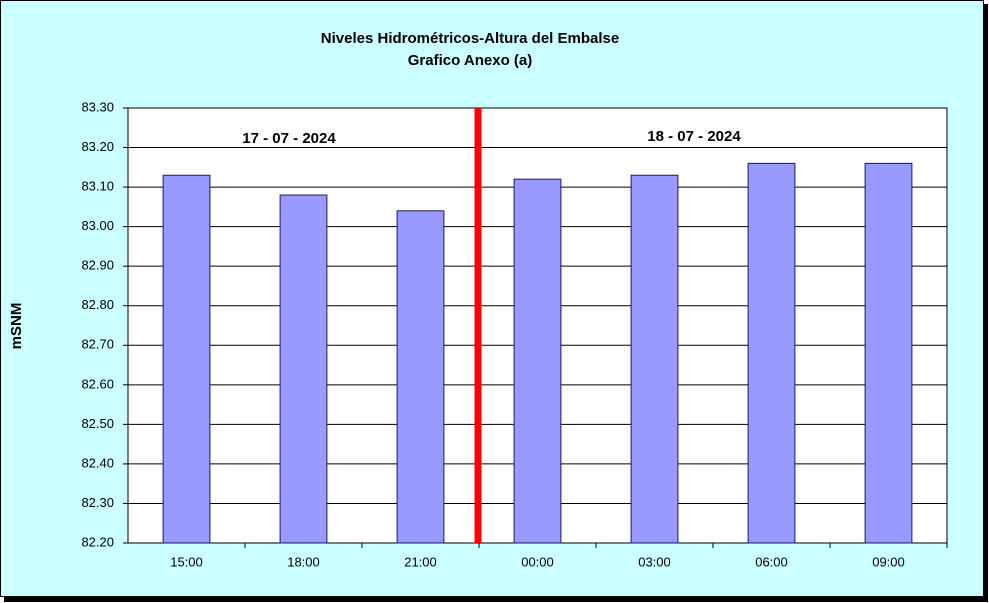 This screenshot has width=989, height=603. Describe the element at coordinates (97, 383) in the screenshot. I see `y-tick-label: 82.60` at that location.